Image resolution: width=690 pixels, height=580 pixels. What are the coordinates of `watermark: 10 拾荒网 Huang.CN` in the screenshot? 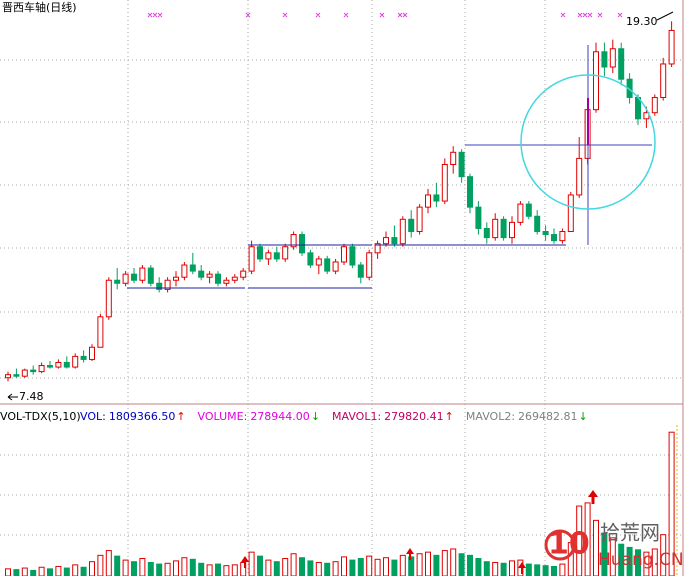 It's located at (614, 545).